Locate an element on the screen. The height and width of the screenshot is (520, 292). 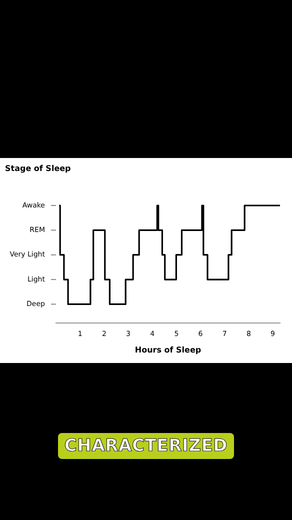
y-axis-title: Stage of Sleep is located at coordinates (38, 169).